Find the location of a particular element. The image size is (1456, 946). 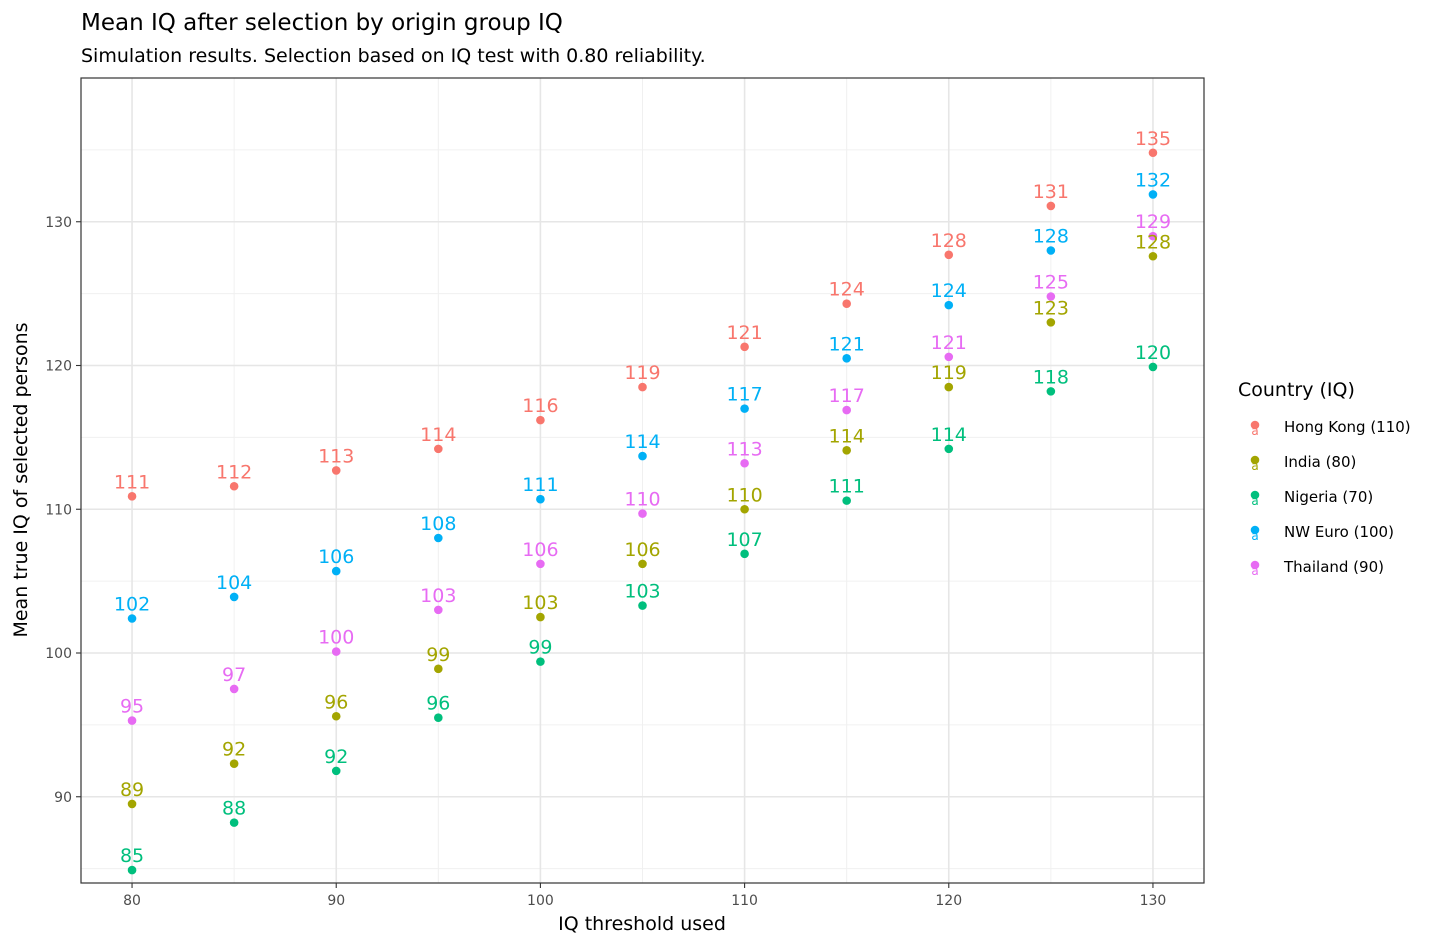

data-label-thailand-90: 97 is located at coordinates (234, 675).